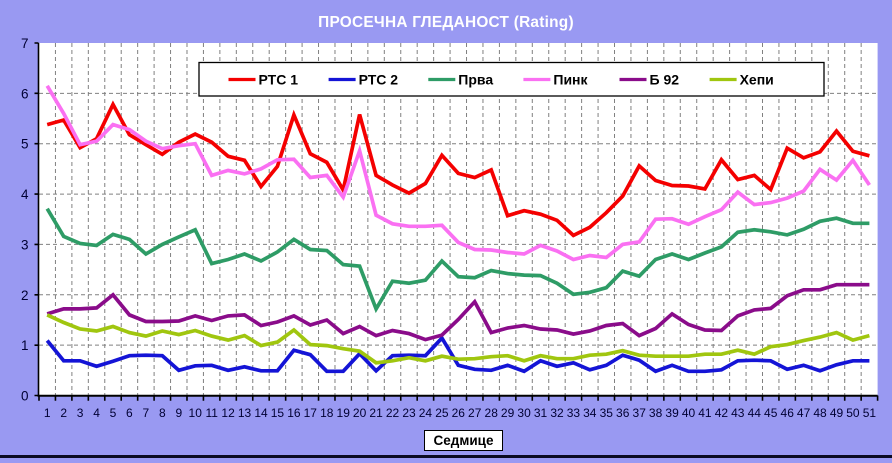 This screenshot has width=892, height=463. Describe the element at coordinates (393, 413) in the screenshot. I see `svg-text: 22` at that location.